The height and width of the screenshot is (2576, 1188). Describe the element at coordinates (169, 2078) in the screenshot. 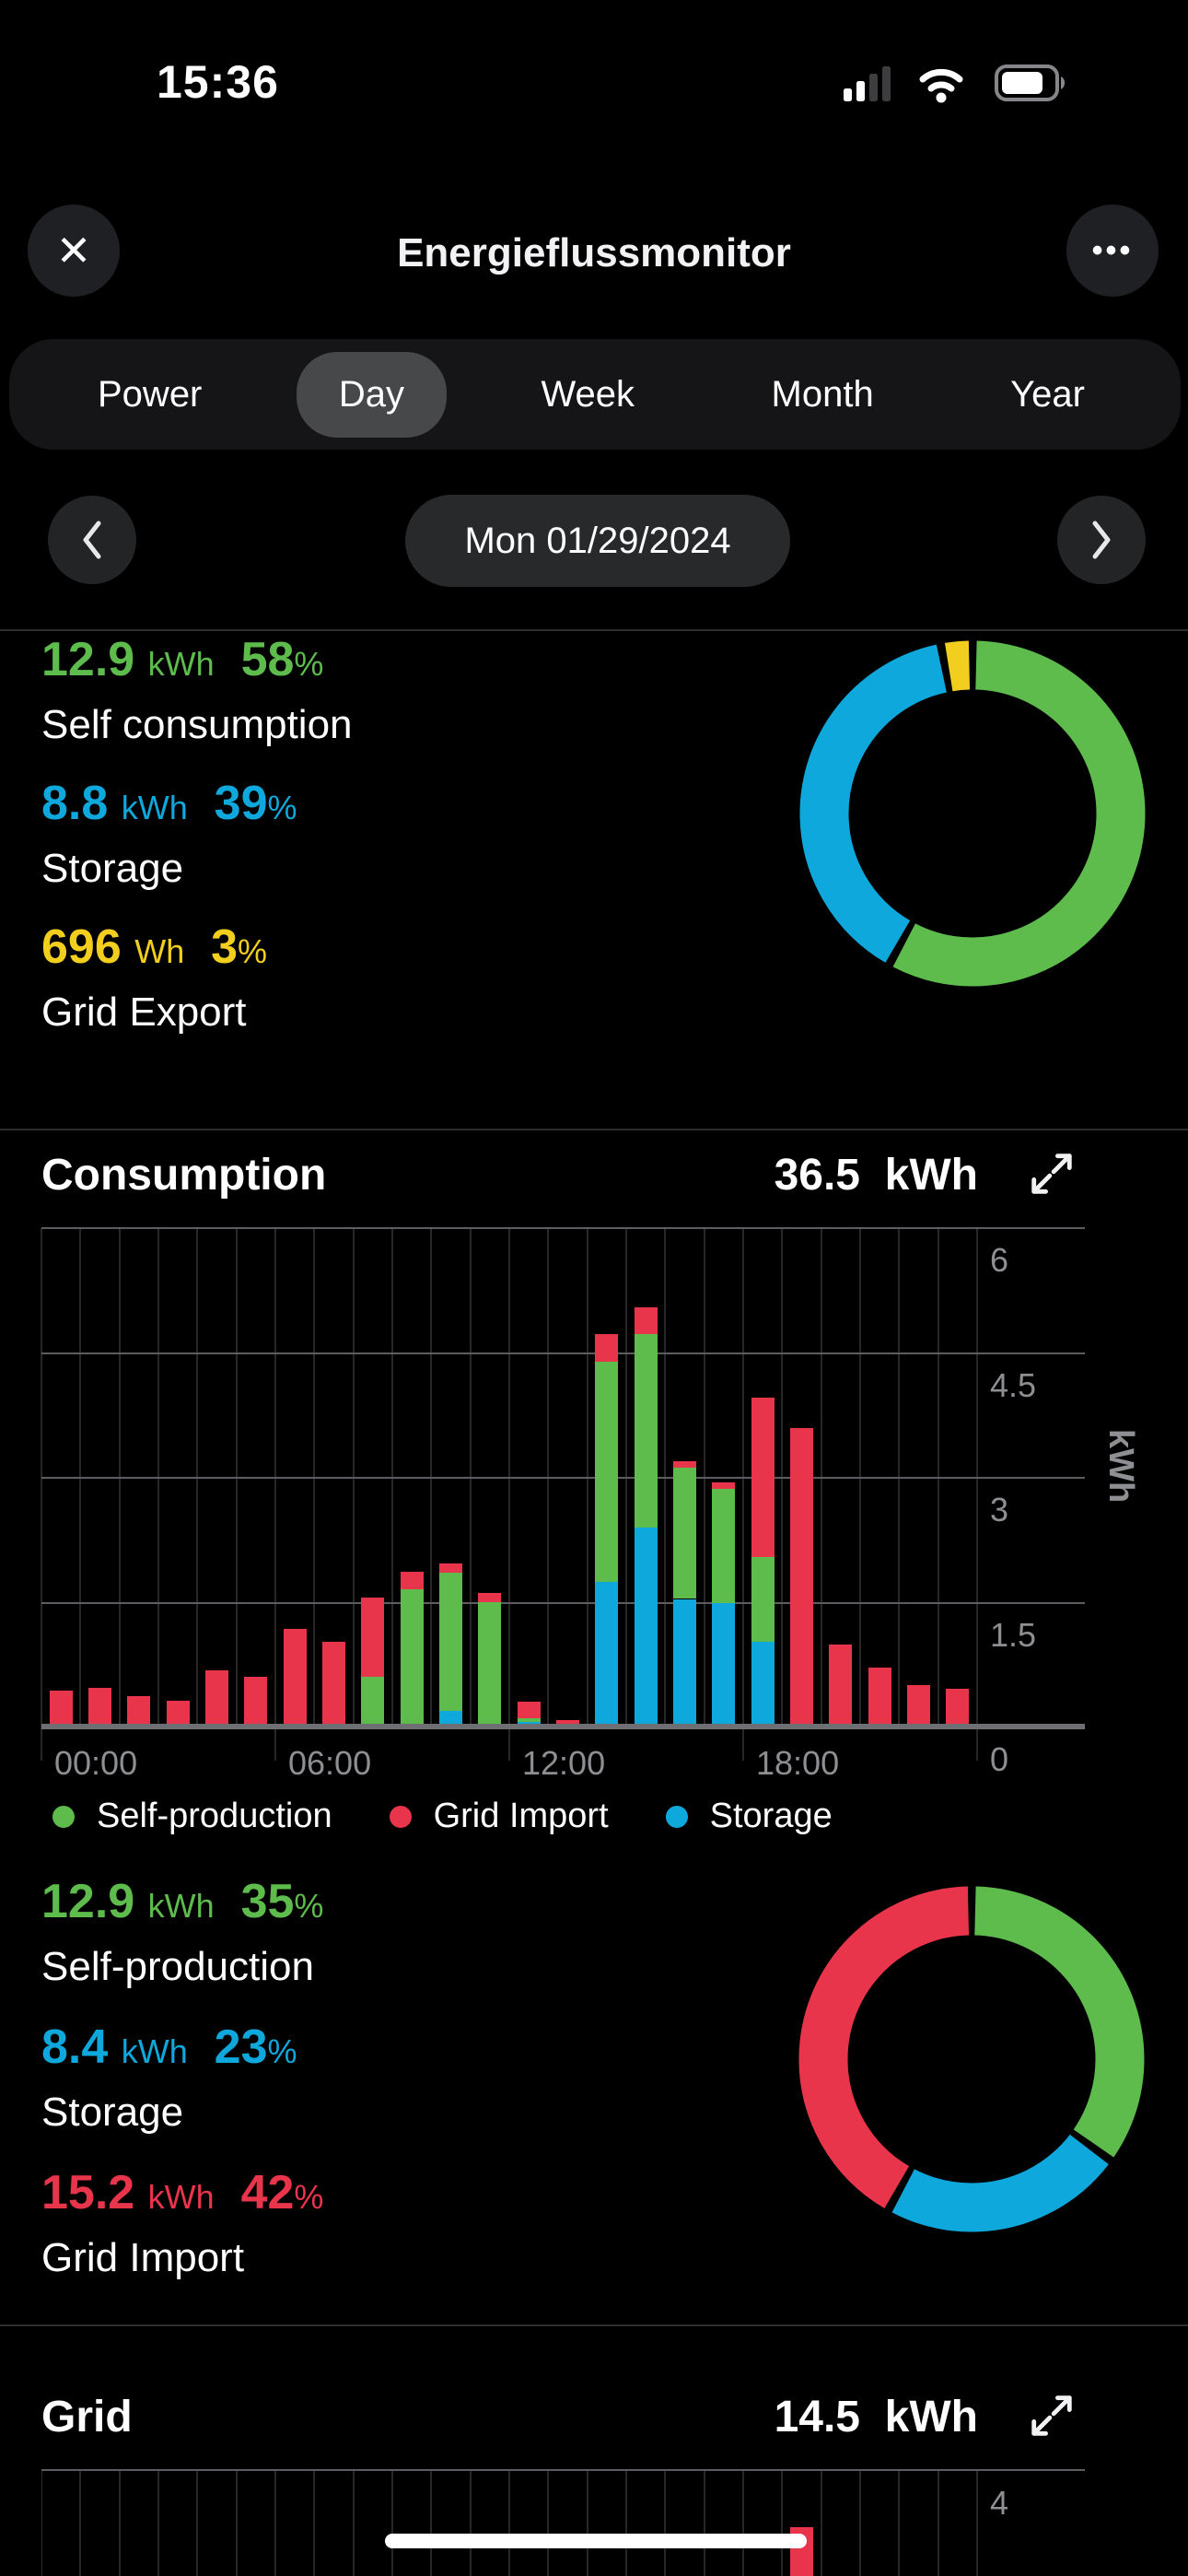

I see `stat-storage-consumption: 8.4 kWh 23% Storage` at that location.